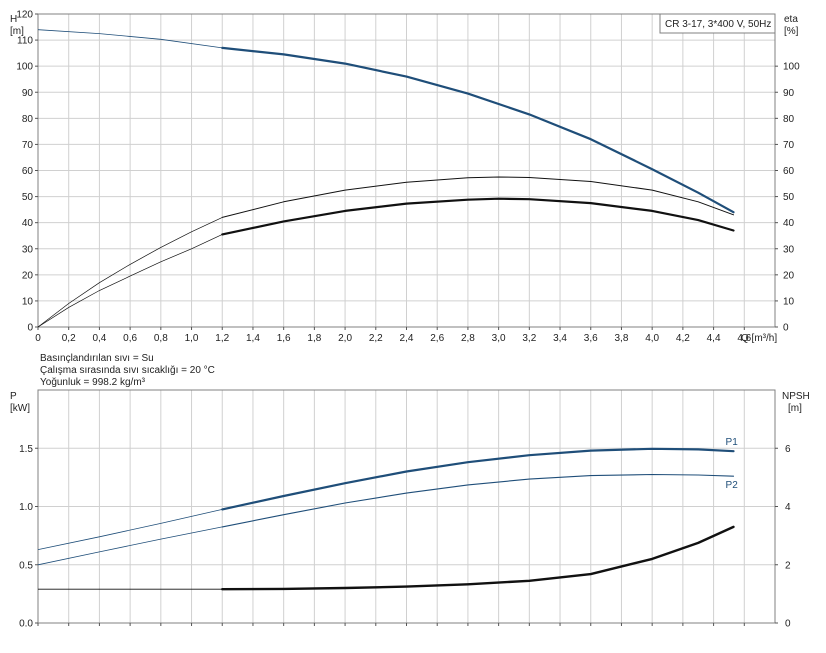 The image size is (826, 653). What do you see at coordinates (28, 223) in the screenshot?
I see `head-tick-label: 40` at bounding box center [28, 223].